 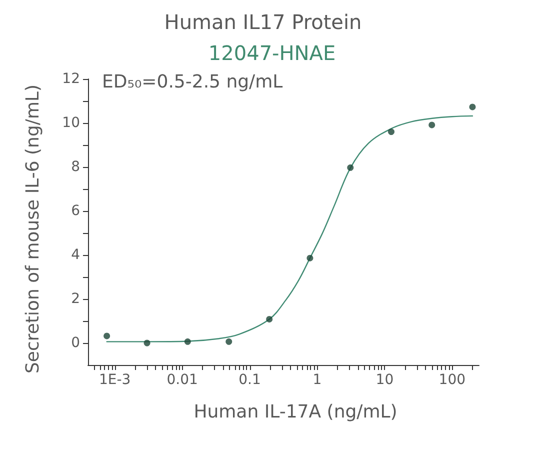 What do you see at coordinates (272, 53) in the screenshot?
I see `chart-subtitle: 12047-HNAE` at bounding box center [272, 53].